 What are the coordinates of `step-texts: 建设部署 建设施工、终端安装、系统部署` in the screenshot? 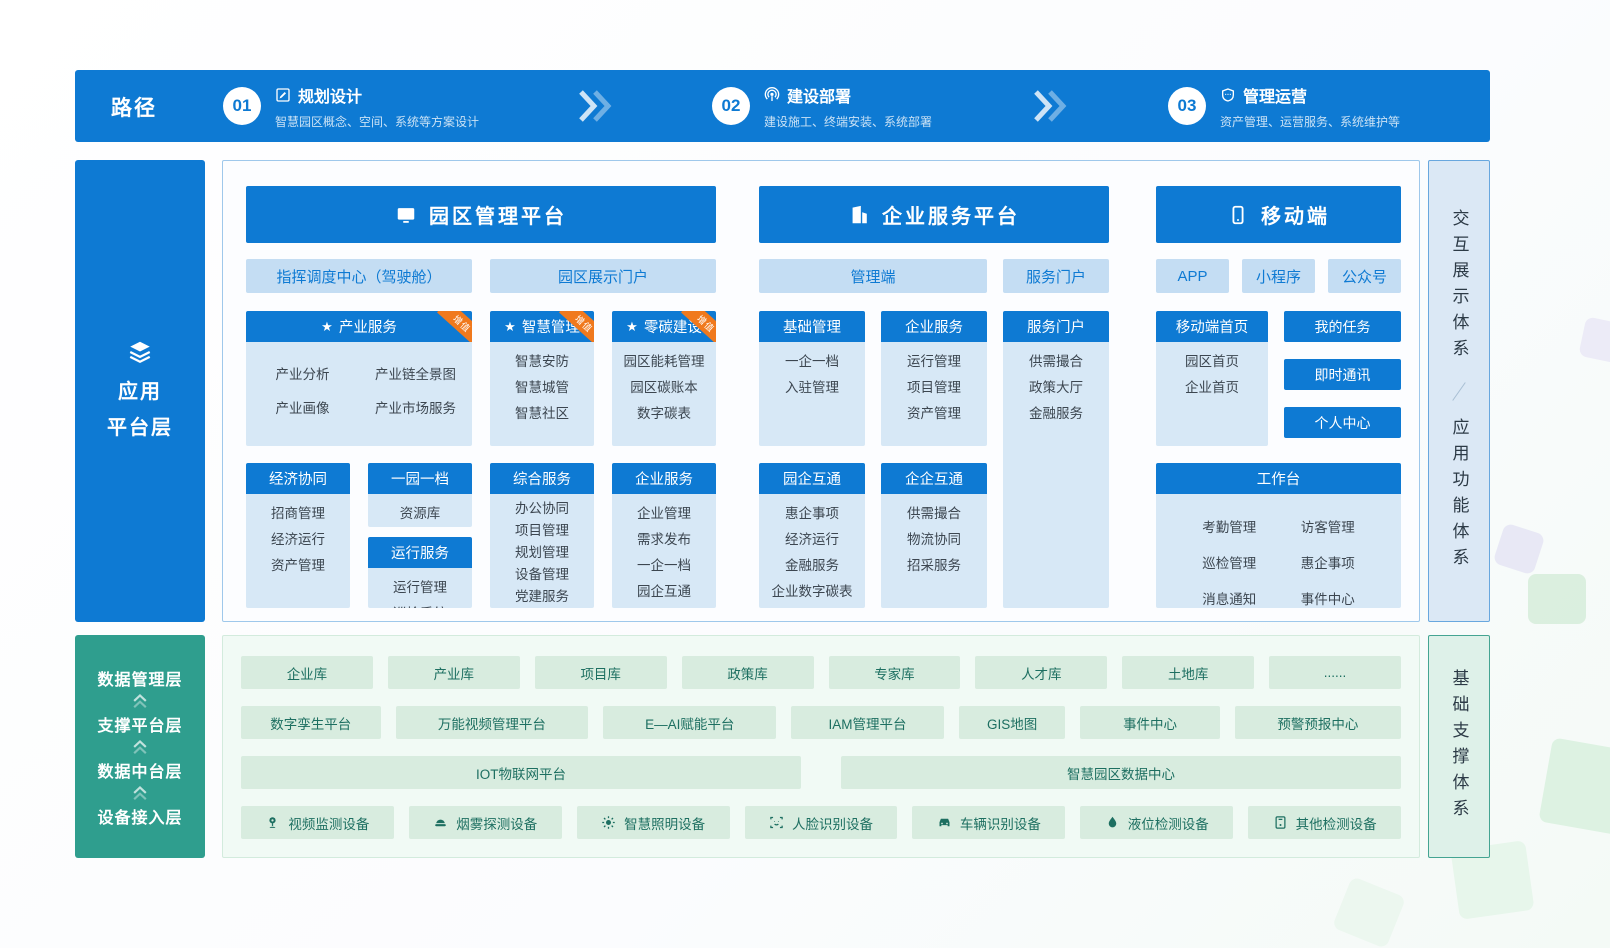 It's located at (848, 106).